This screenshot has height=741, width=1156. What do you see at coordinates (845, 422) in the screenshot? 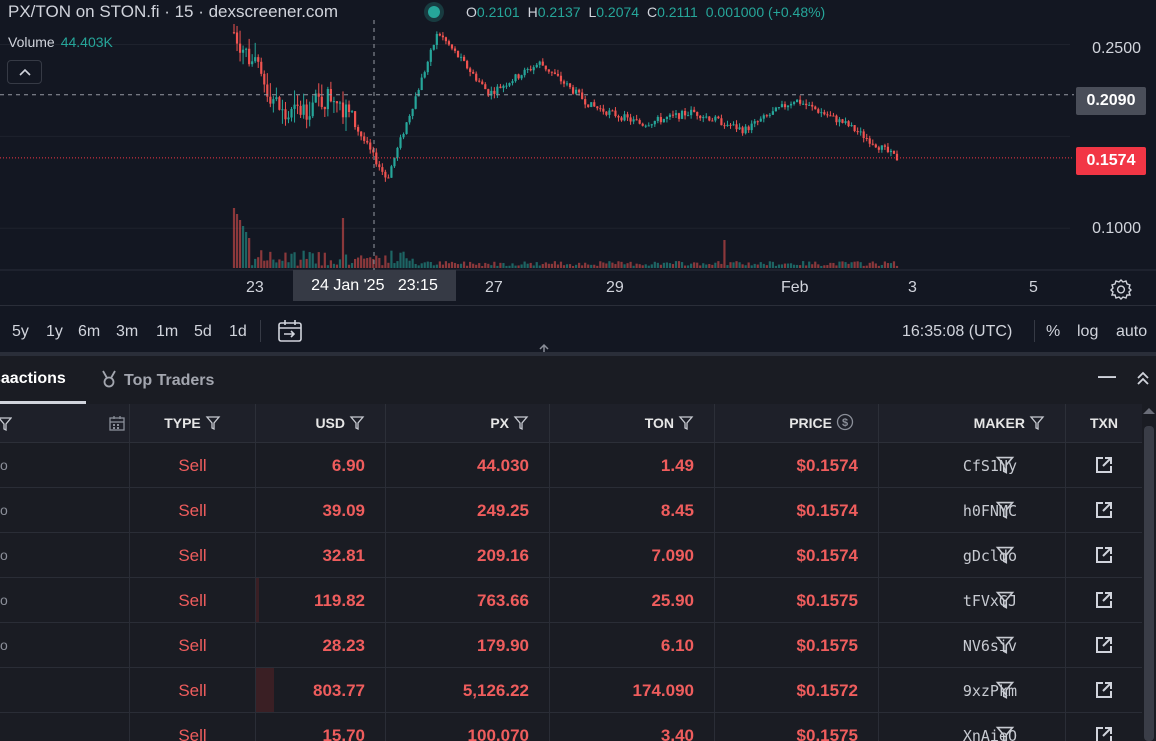
I see `dollar-circle-icon: $` at bounding box center [845, 422].